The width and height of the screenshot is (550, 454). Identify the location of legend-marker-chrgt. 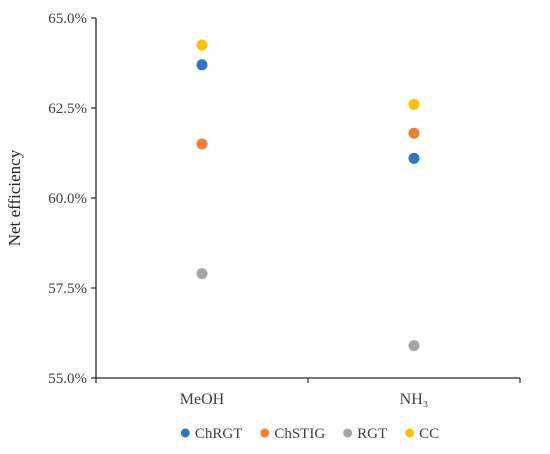
(185, 433).